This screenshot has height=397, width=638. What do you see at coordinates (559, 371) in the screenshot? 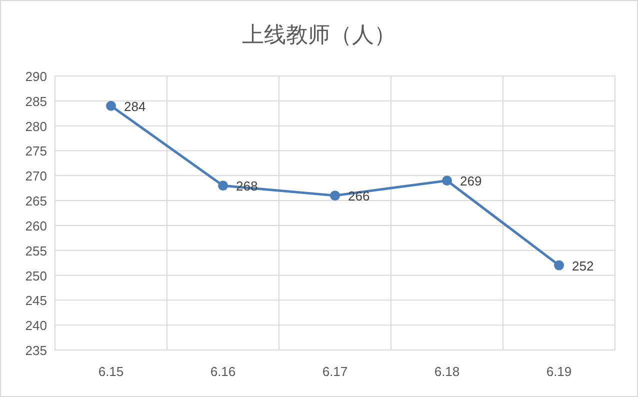
I see `x-tick-label: 6.19` at bounding box center [559, 371].